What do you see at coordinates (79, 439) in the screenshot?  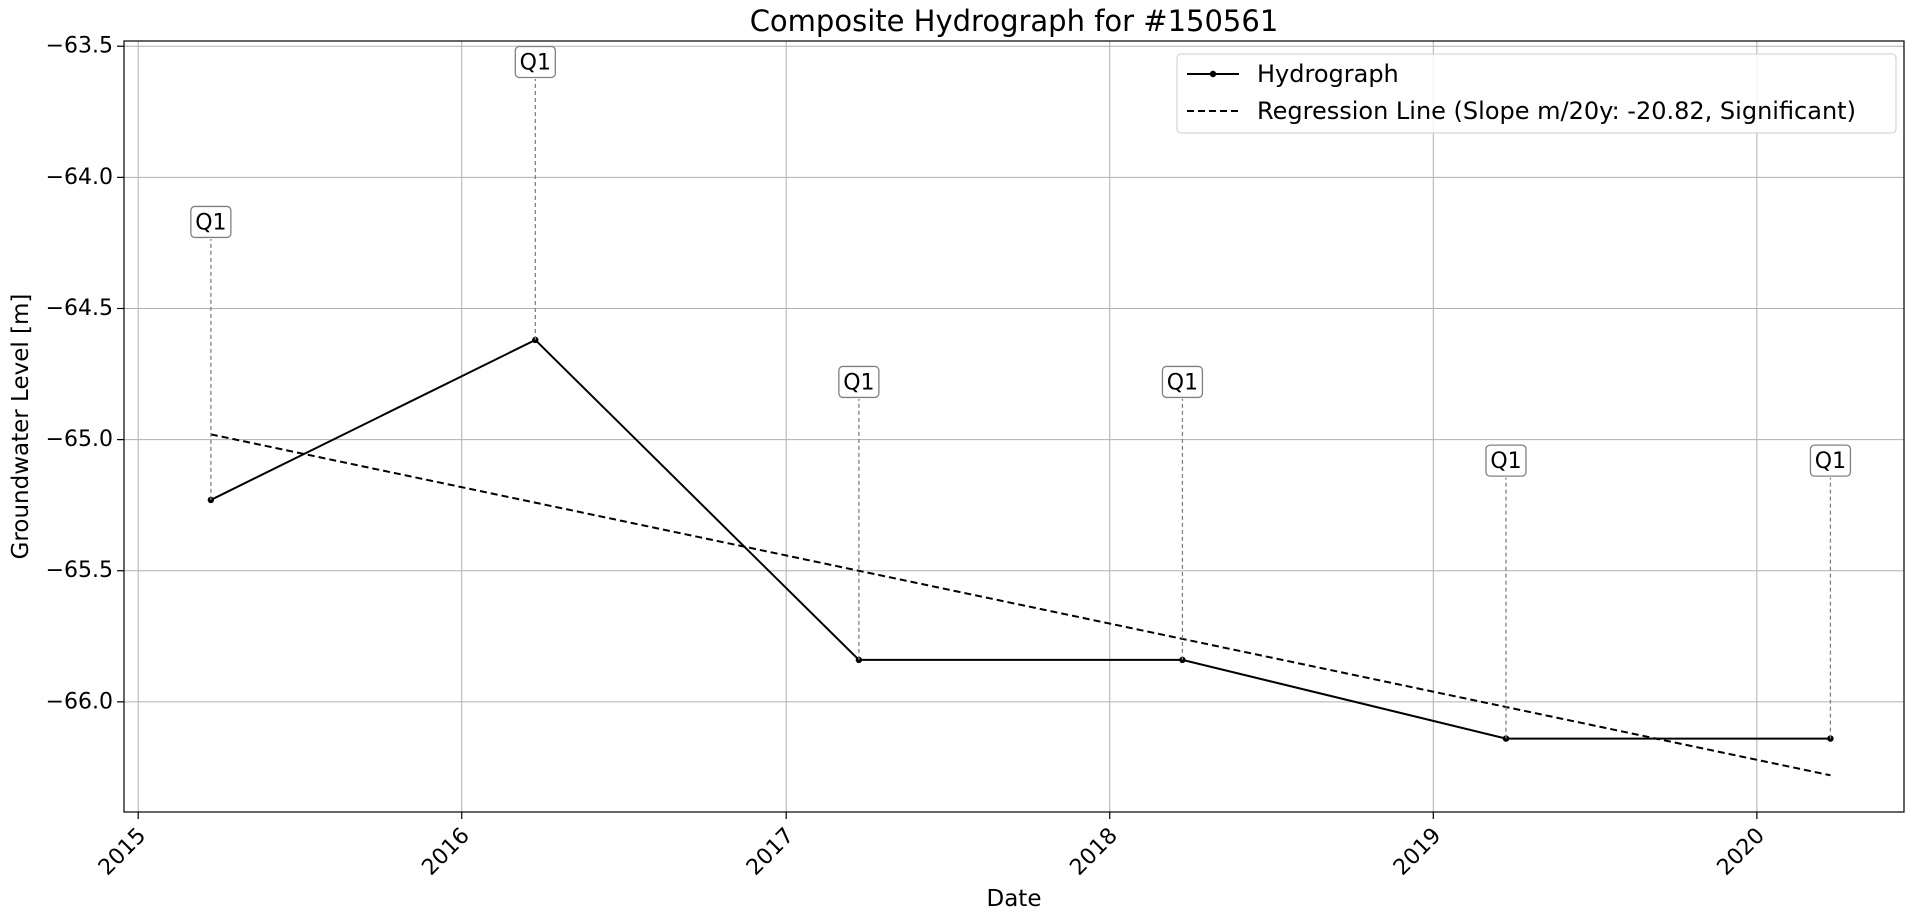 I see `y-tick-label: −65.0` at bounding box center [79, 439].